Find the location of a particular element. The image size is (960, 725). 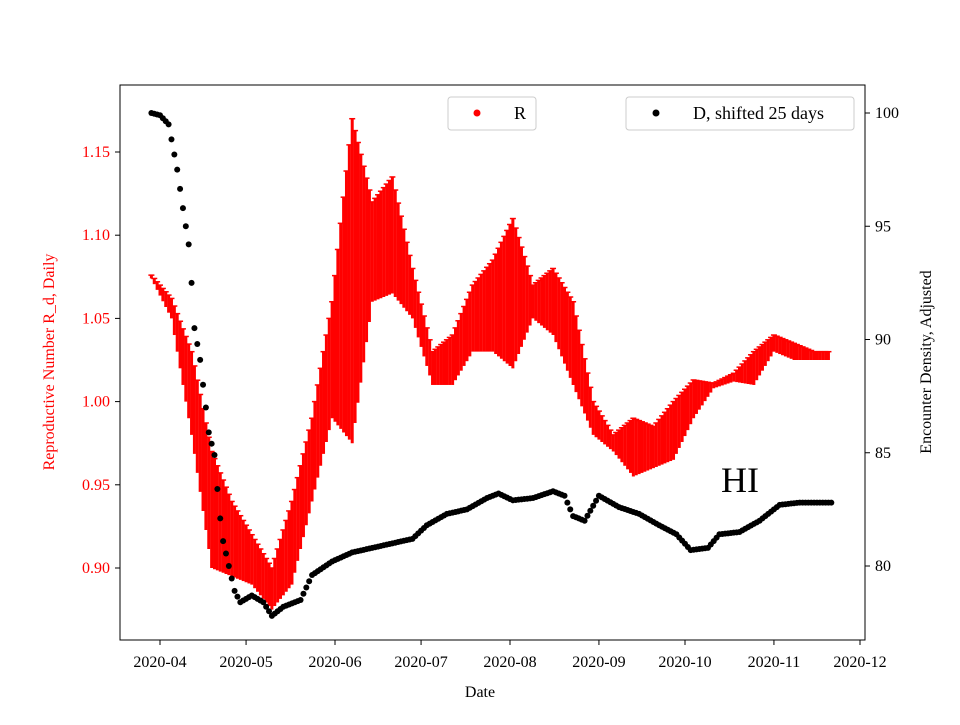

y-left-tick-label: 0.95 is located at coordinates (96, 485).